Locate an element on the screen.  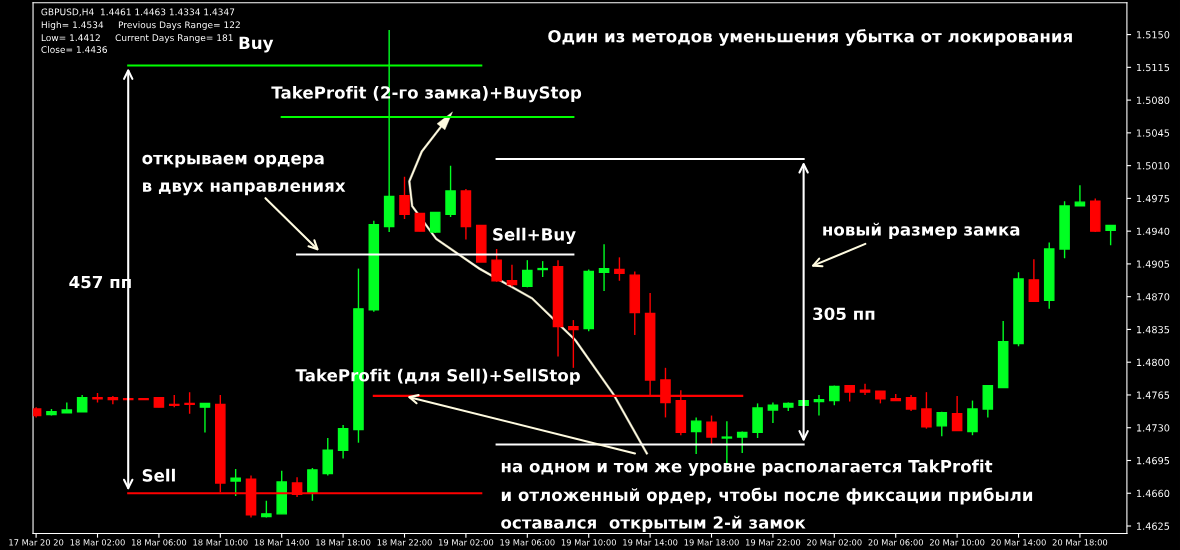
x-tick-label: 18 Mar 18:00 is located at coordinates (343, 542).